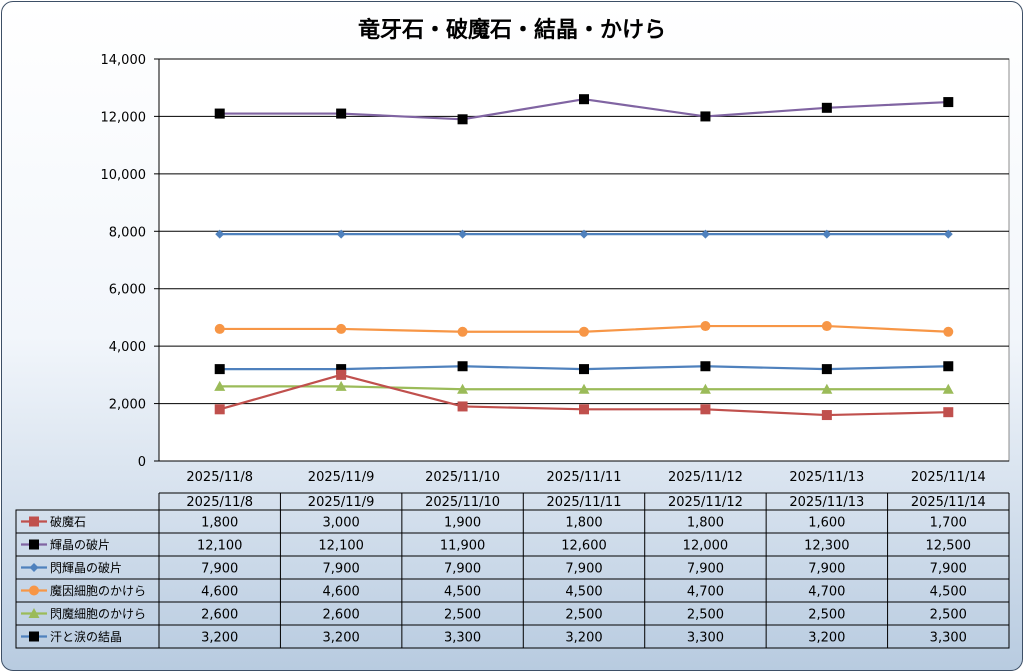 Image resolution: width=1024 pixels, height=672 pixels. Describe the element at coordinates (68, 521) in the screenshot. I see `legend-label: 破魔石` at that location.